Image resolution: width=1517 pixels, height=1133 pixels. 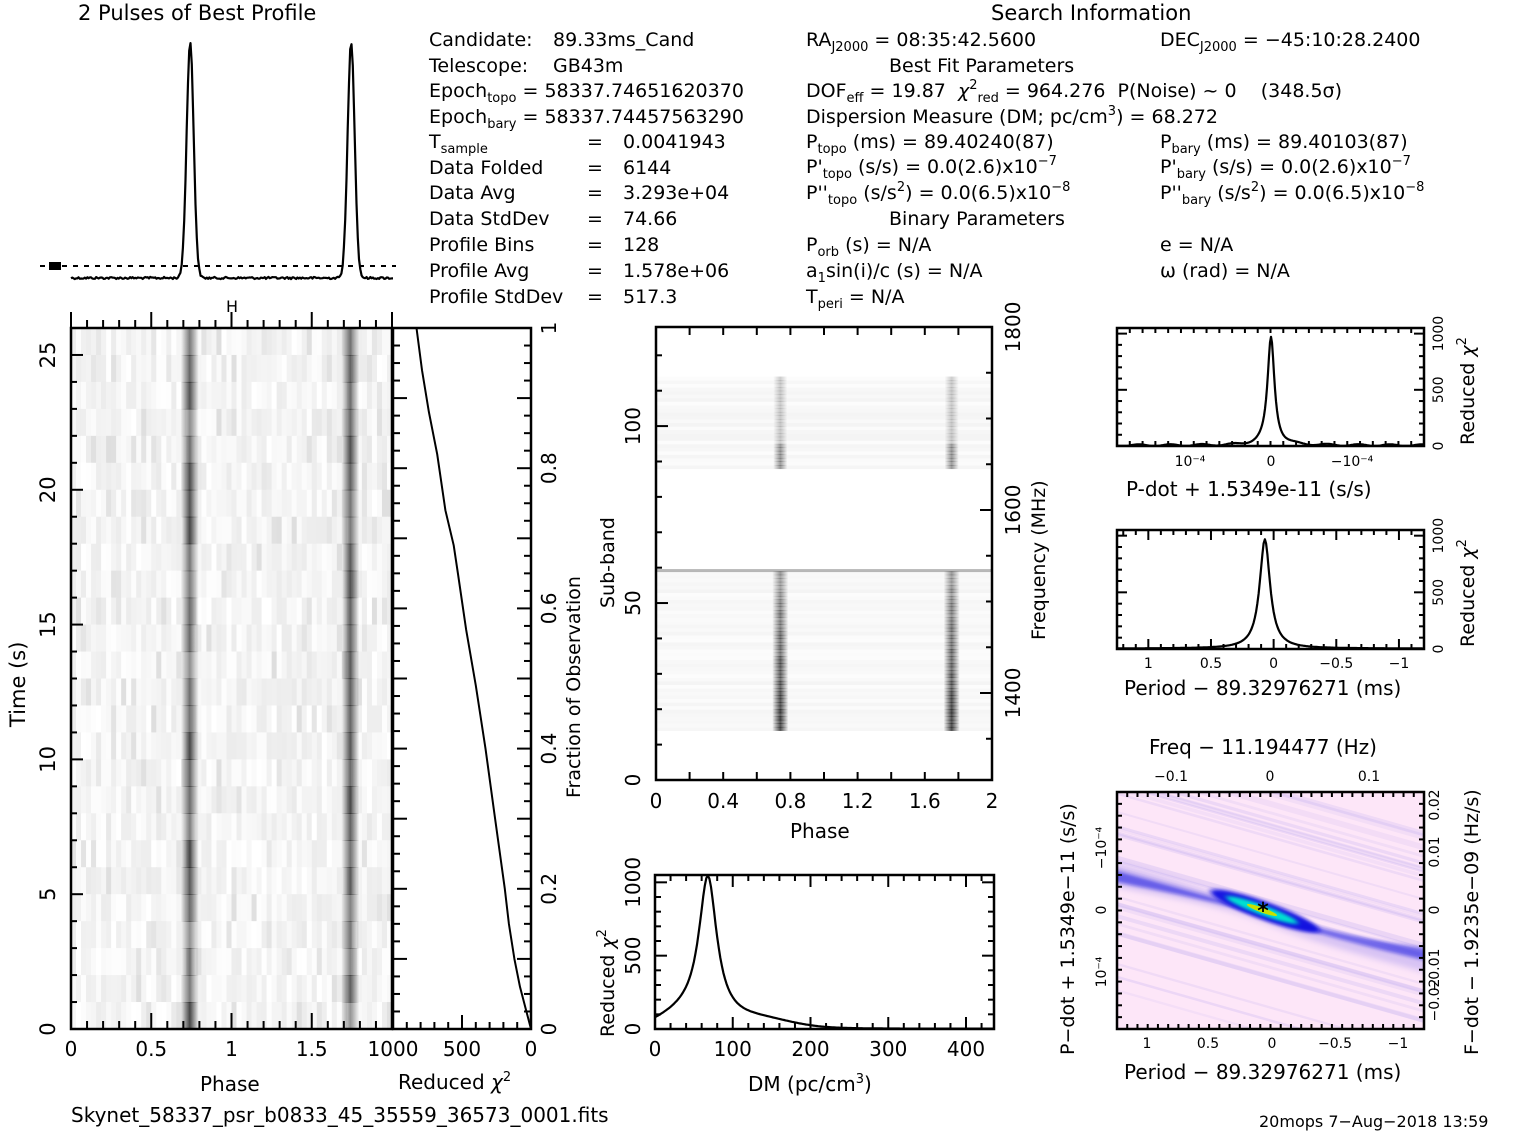 What do you see at coordinates (1013, 327) in the screenshot?
I see `y2-tick-label: 1800` at bounding box center [1013, 327].